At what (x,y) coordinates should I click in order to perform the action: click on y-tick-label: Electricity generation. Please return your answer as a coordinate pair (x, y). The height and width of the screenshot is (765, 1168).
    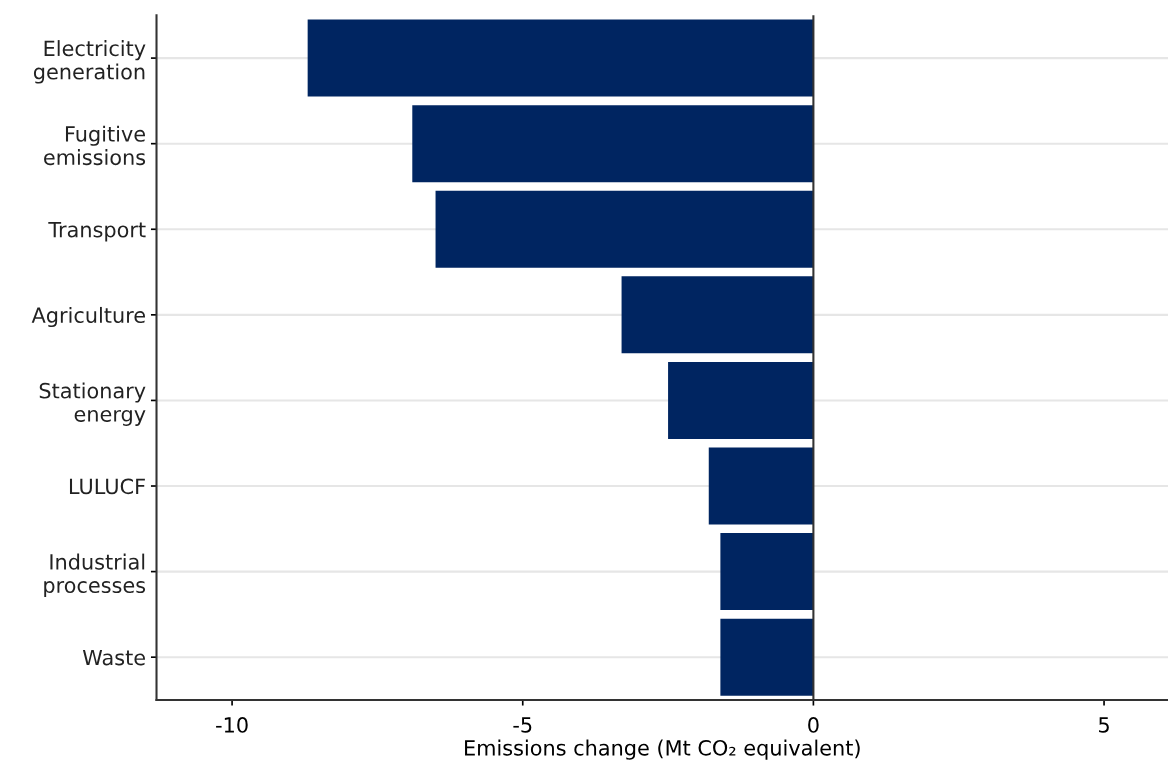
    Looking at the image, I should click on (89, 62).